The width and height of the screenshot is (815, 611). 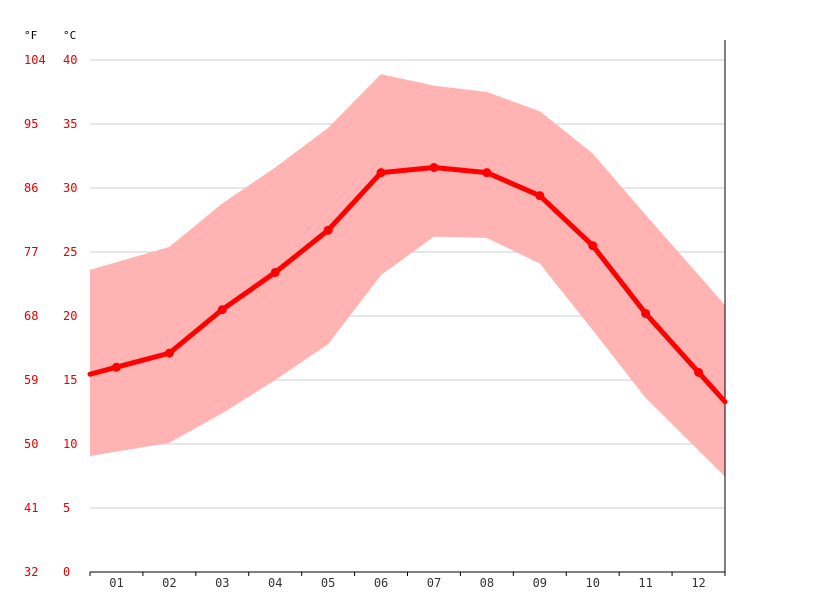 I want to click on fahrenheit-tick-label: 50, so click(x=31, y=444).